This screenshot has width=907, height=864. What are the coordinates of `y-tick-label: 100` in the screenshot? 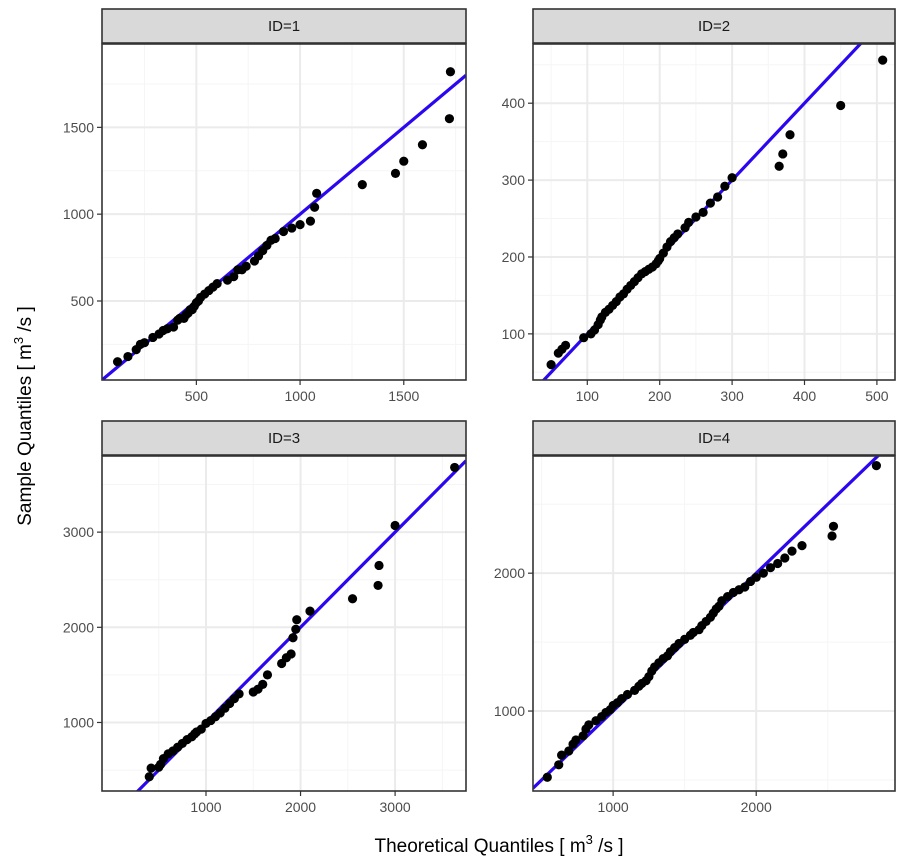 It's located at (514, 334).